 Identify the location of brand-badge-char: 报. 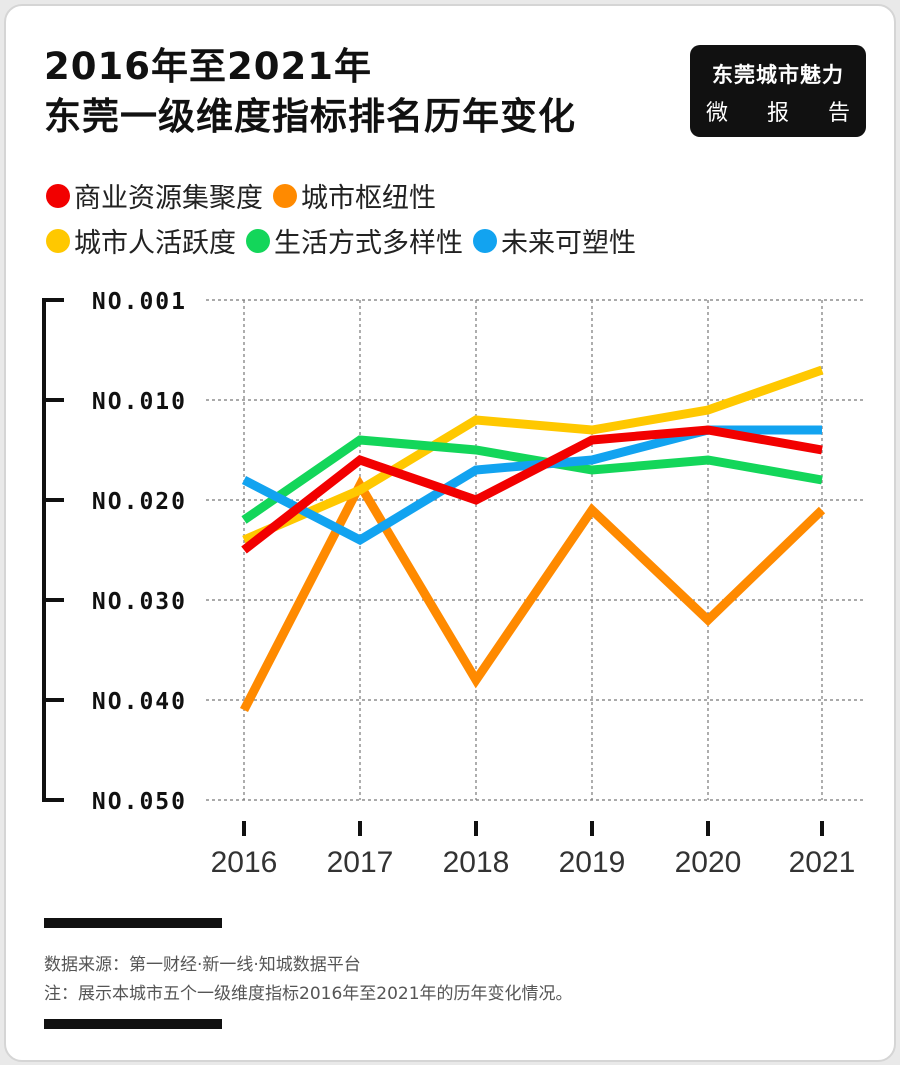
(777, 113).